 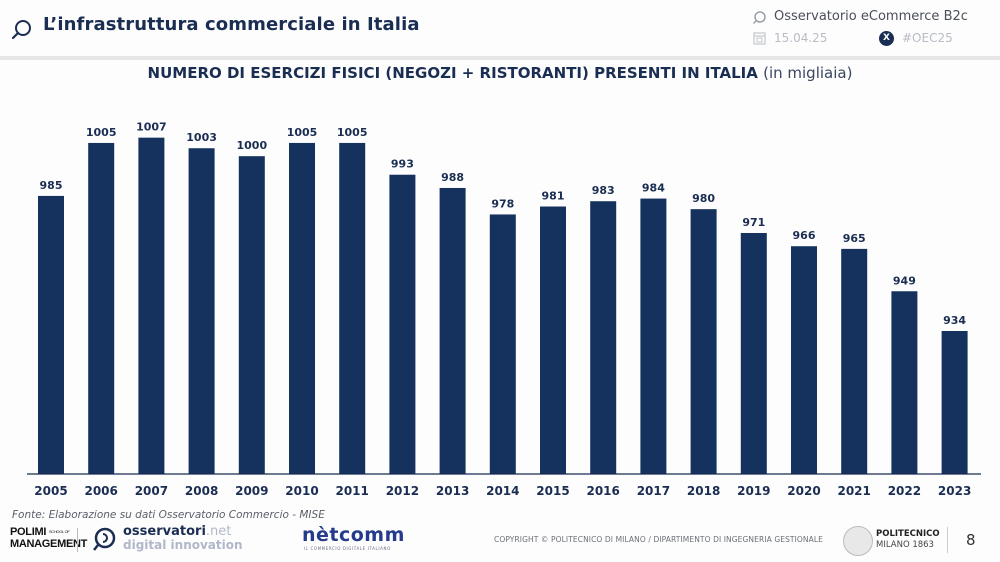 What do you see at coordinates (854, 361) in the screenshot?
I see `bar-2021` at bounding box center [854, 361].